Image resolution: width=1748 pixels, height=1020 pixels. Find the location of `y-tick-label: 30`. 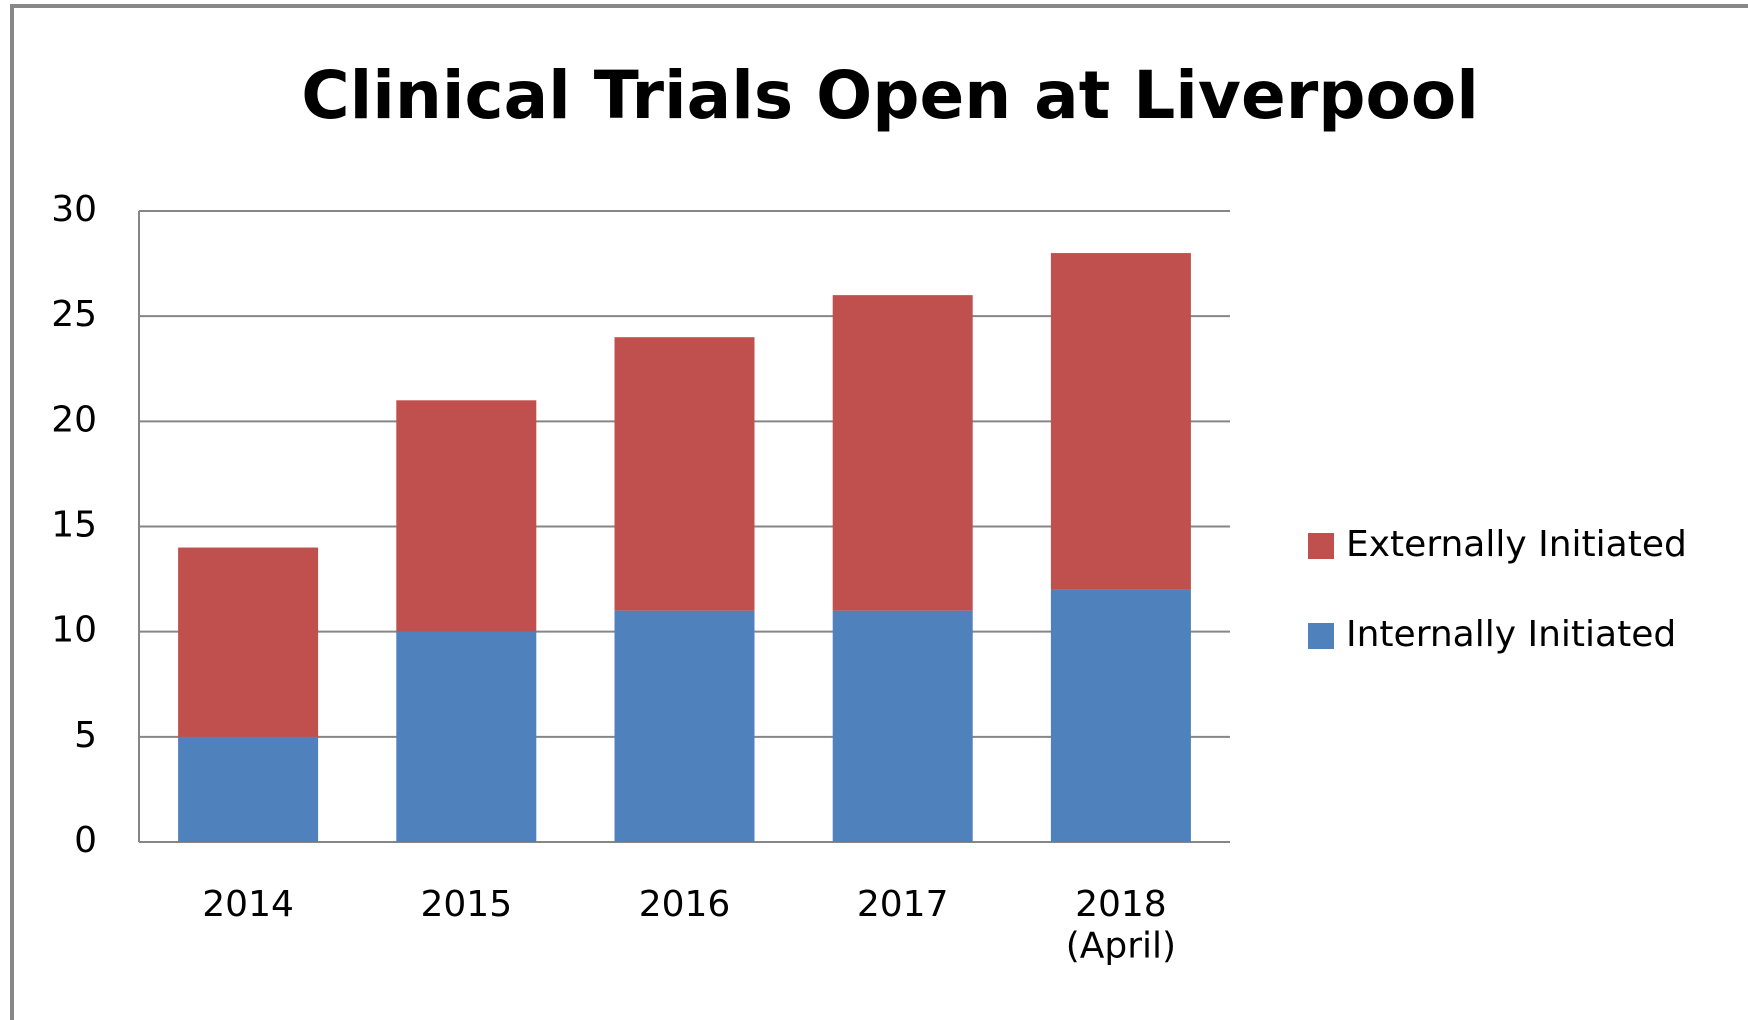

y-tick-label: 30 is located at coordinates (74, 209).